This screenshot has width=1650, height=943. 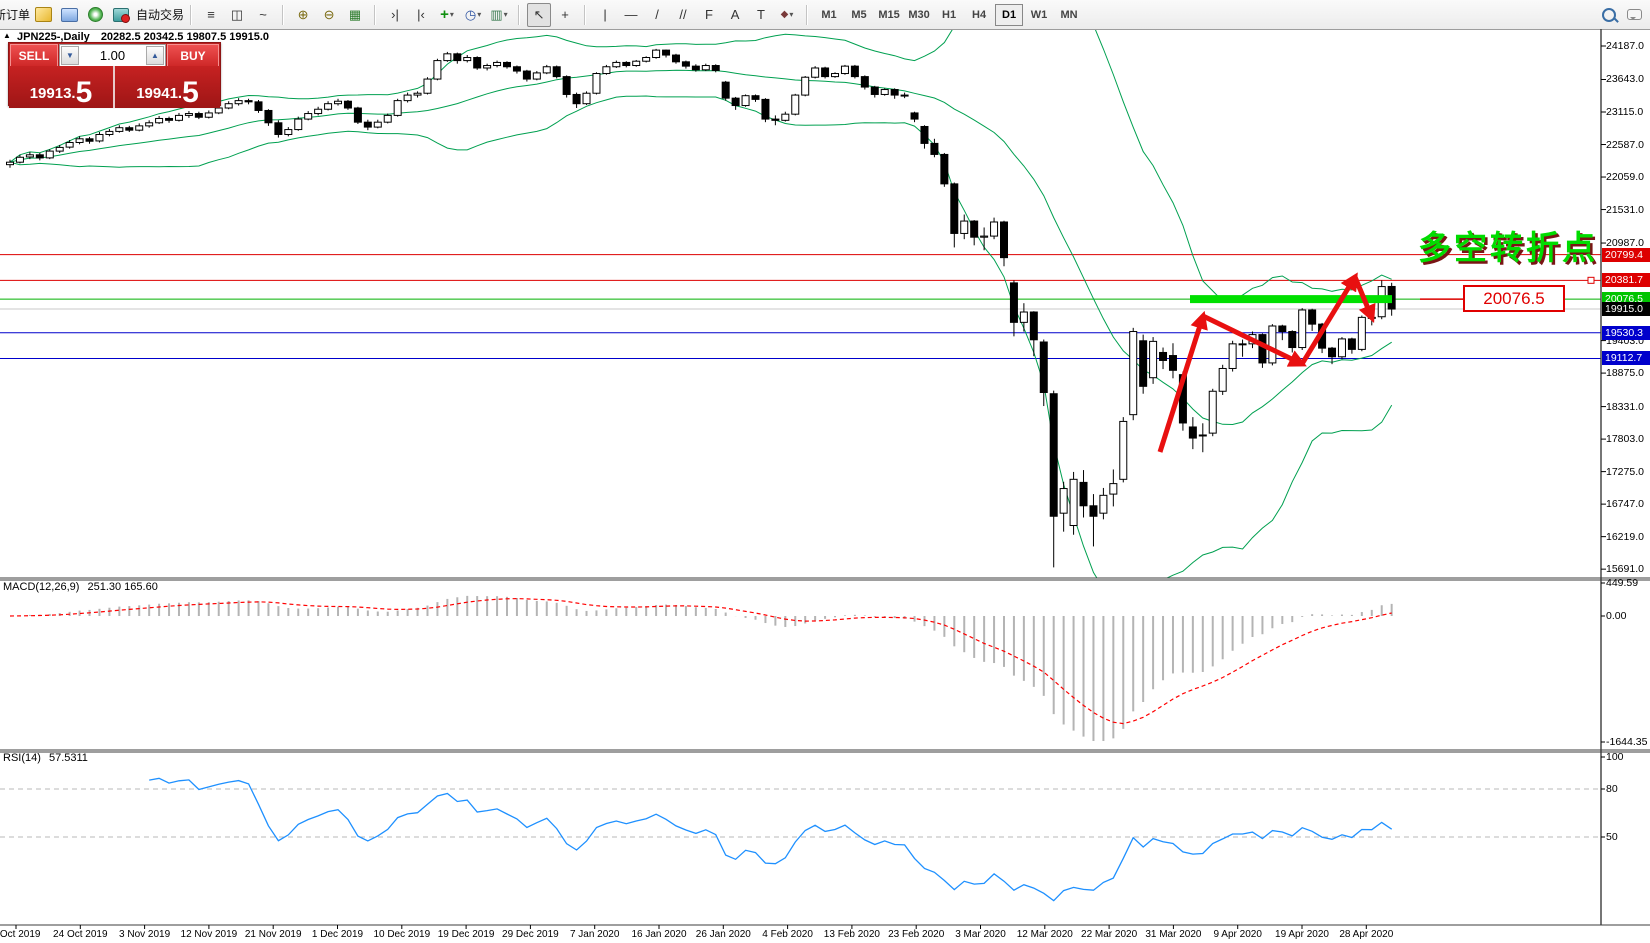 What do you see at coordinates (1626, 358) in the screenshot?
I see `price-tag-19112.7: 19112.7` at bounding box center [1626, 358].